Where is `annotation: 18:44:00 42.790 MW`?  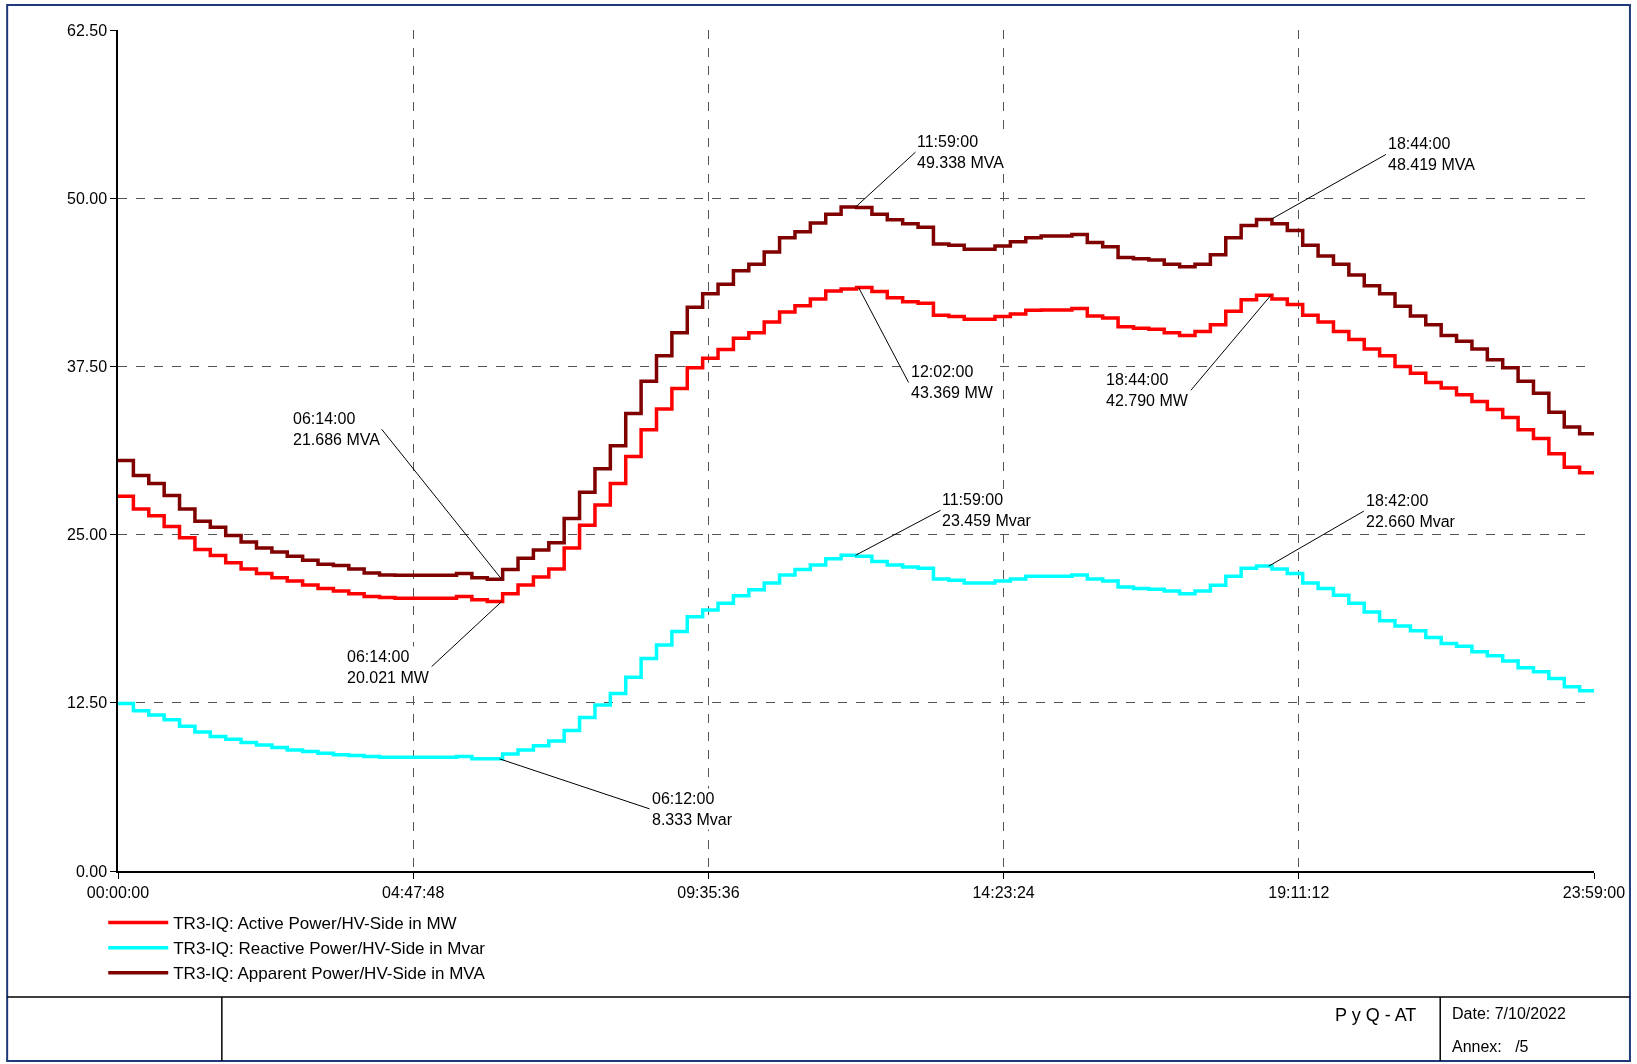 annotation: 18:44:00 42.790 MW is located at coordinates (1147, 390).